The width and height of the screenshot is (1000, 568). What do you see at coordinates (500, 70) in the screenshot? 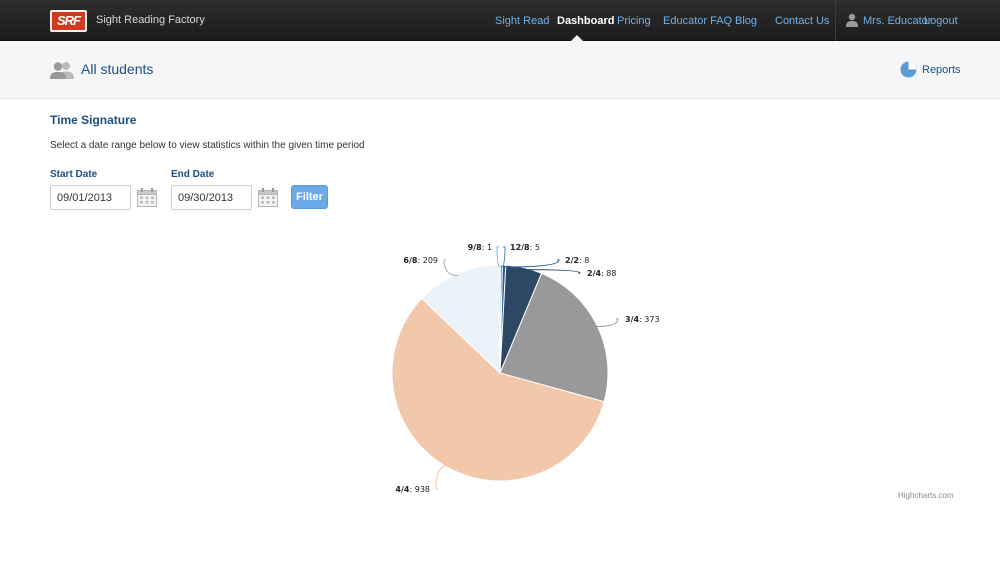
I see `page-subheader: All students Reports` at bounding box center [500, 70].